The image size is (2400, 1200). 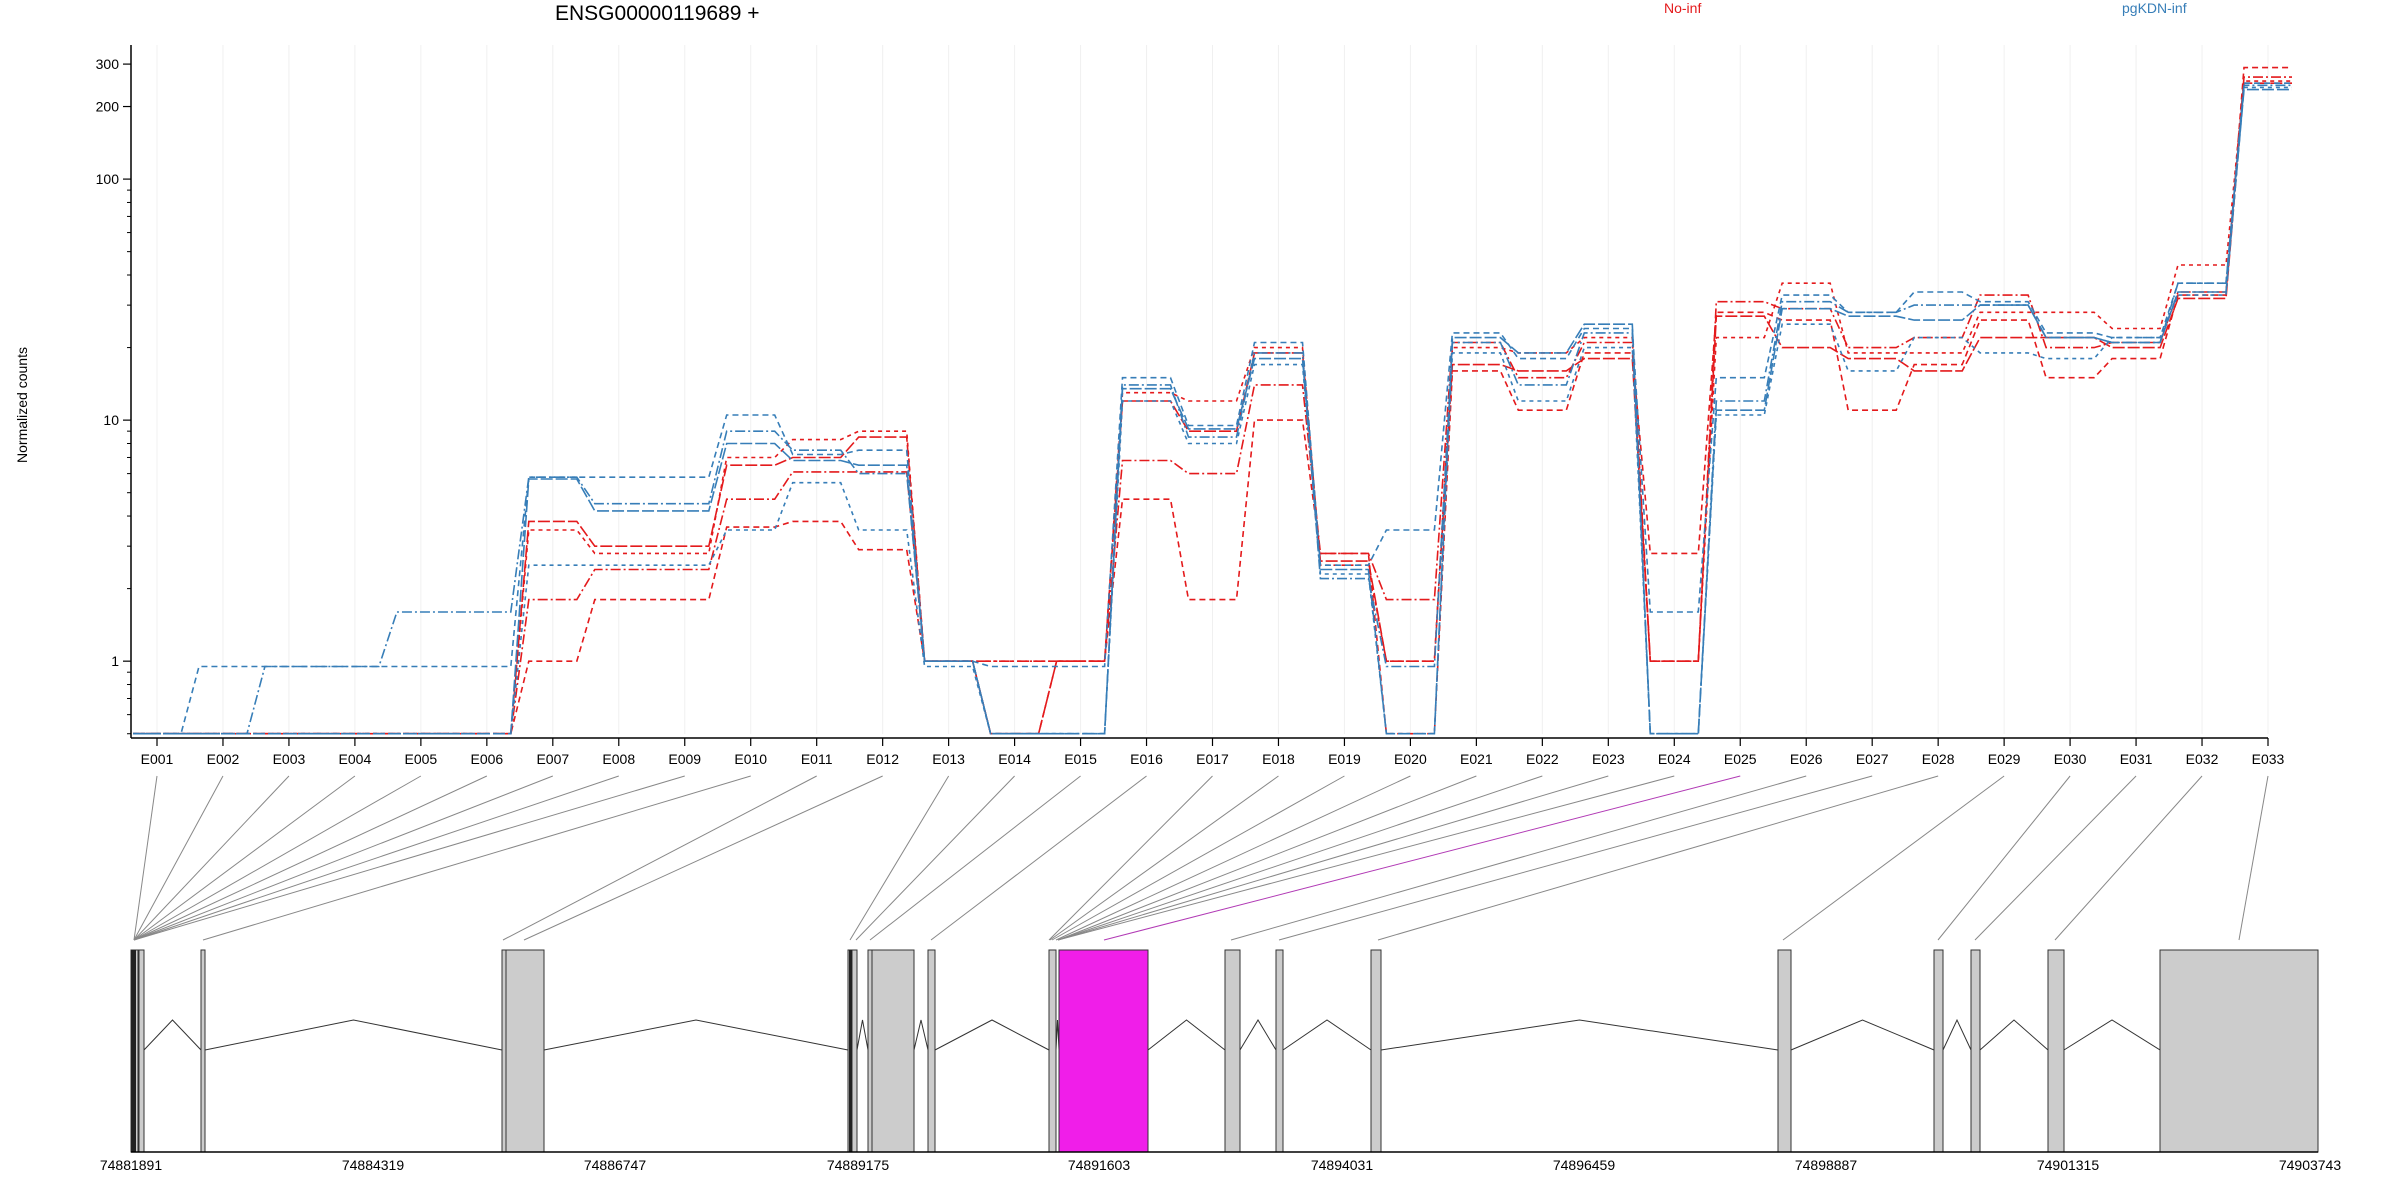 I want to click on x-tick-label: E010, so click(x=750, y=759).